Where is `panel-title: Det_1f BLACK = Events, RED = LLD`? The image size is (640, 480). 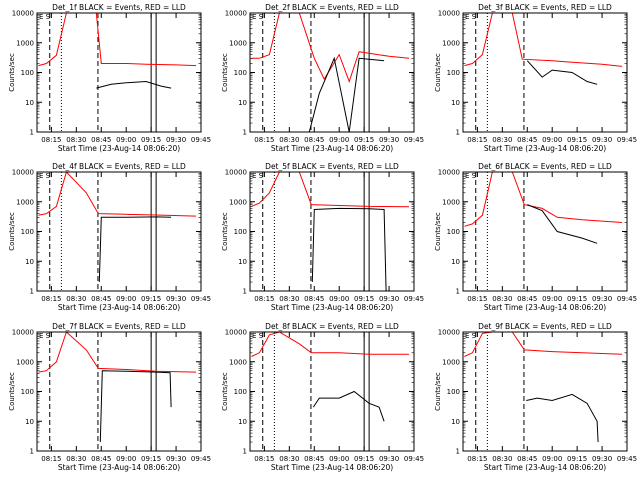
panel-title: Det_1f BLACK = Events, RED = LLD is located at coordinates (119, 7).